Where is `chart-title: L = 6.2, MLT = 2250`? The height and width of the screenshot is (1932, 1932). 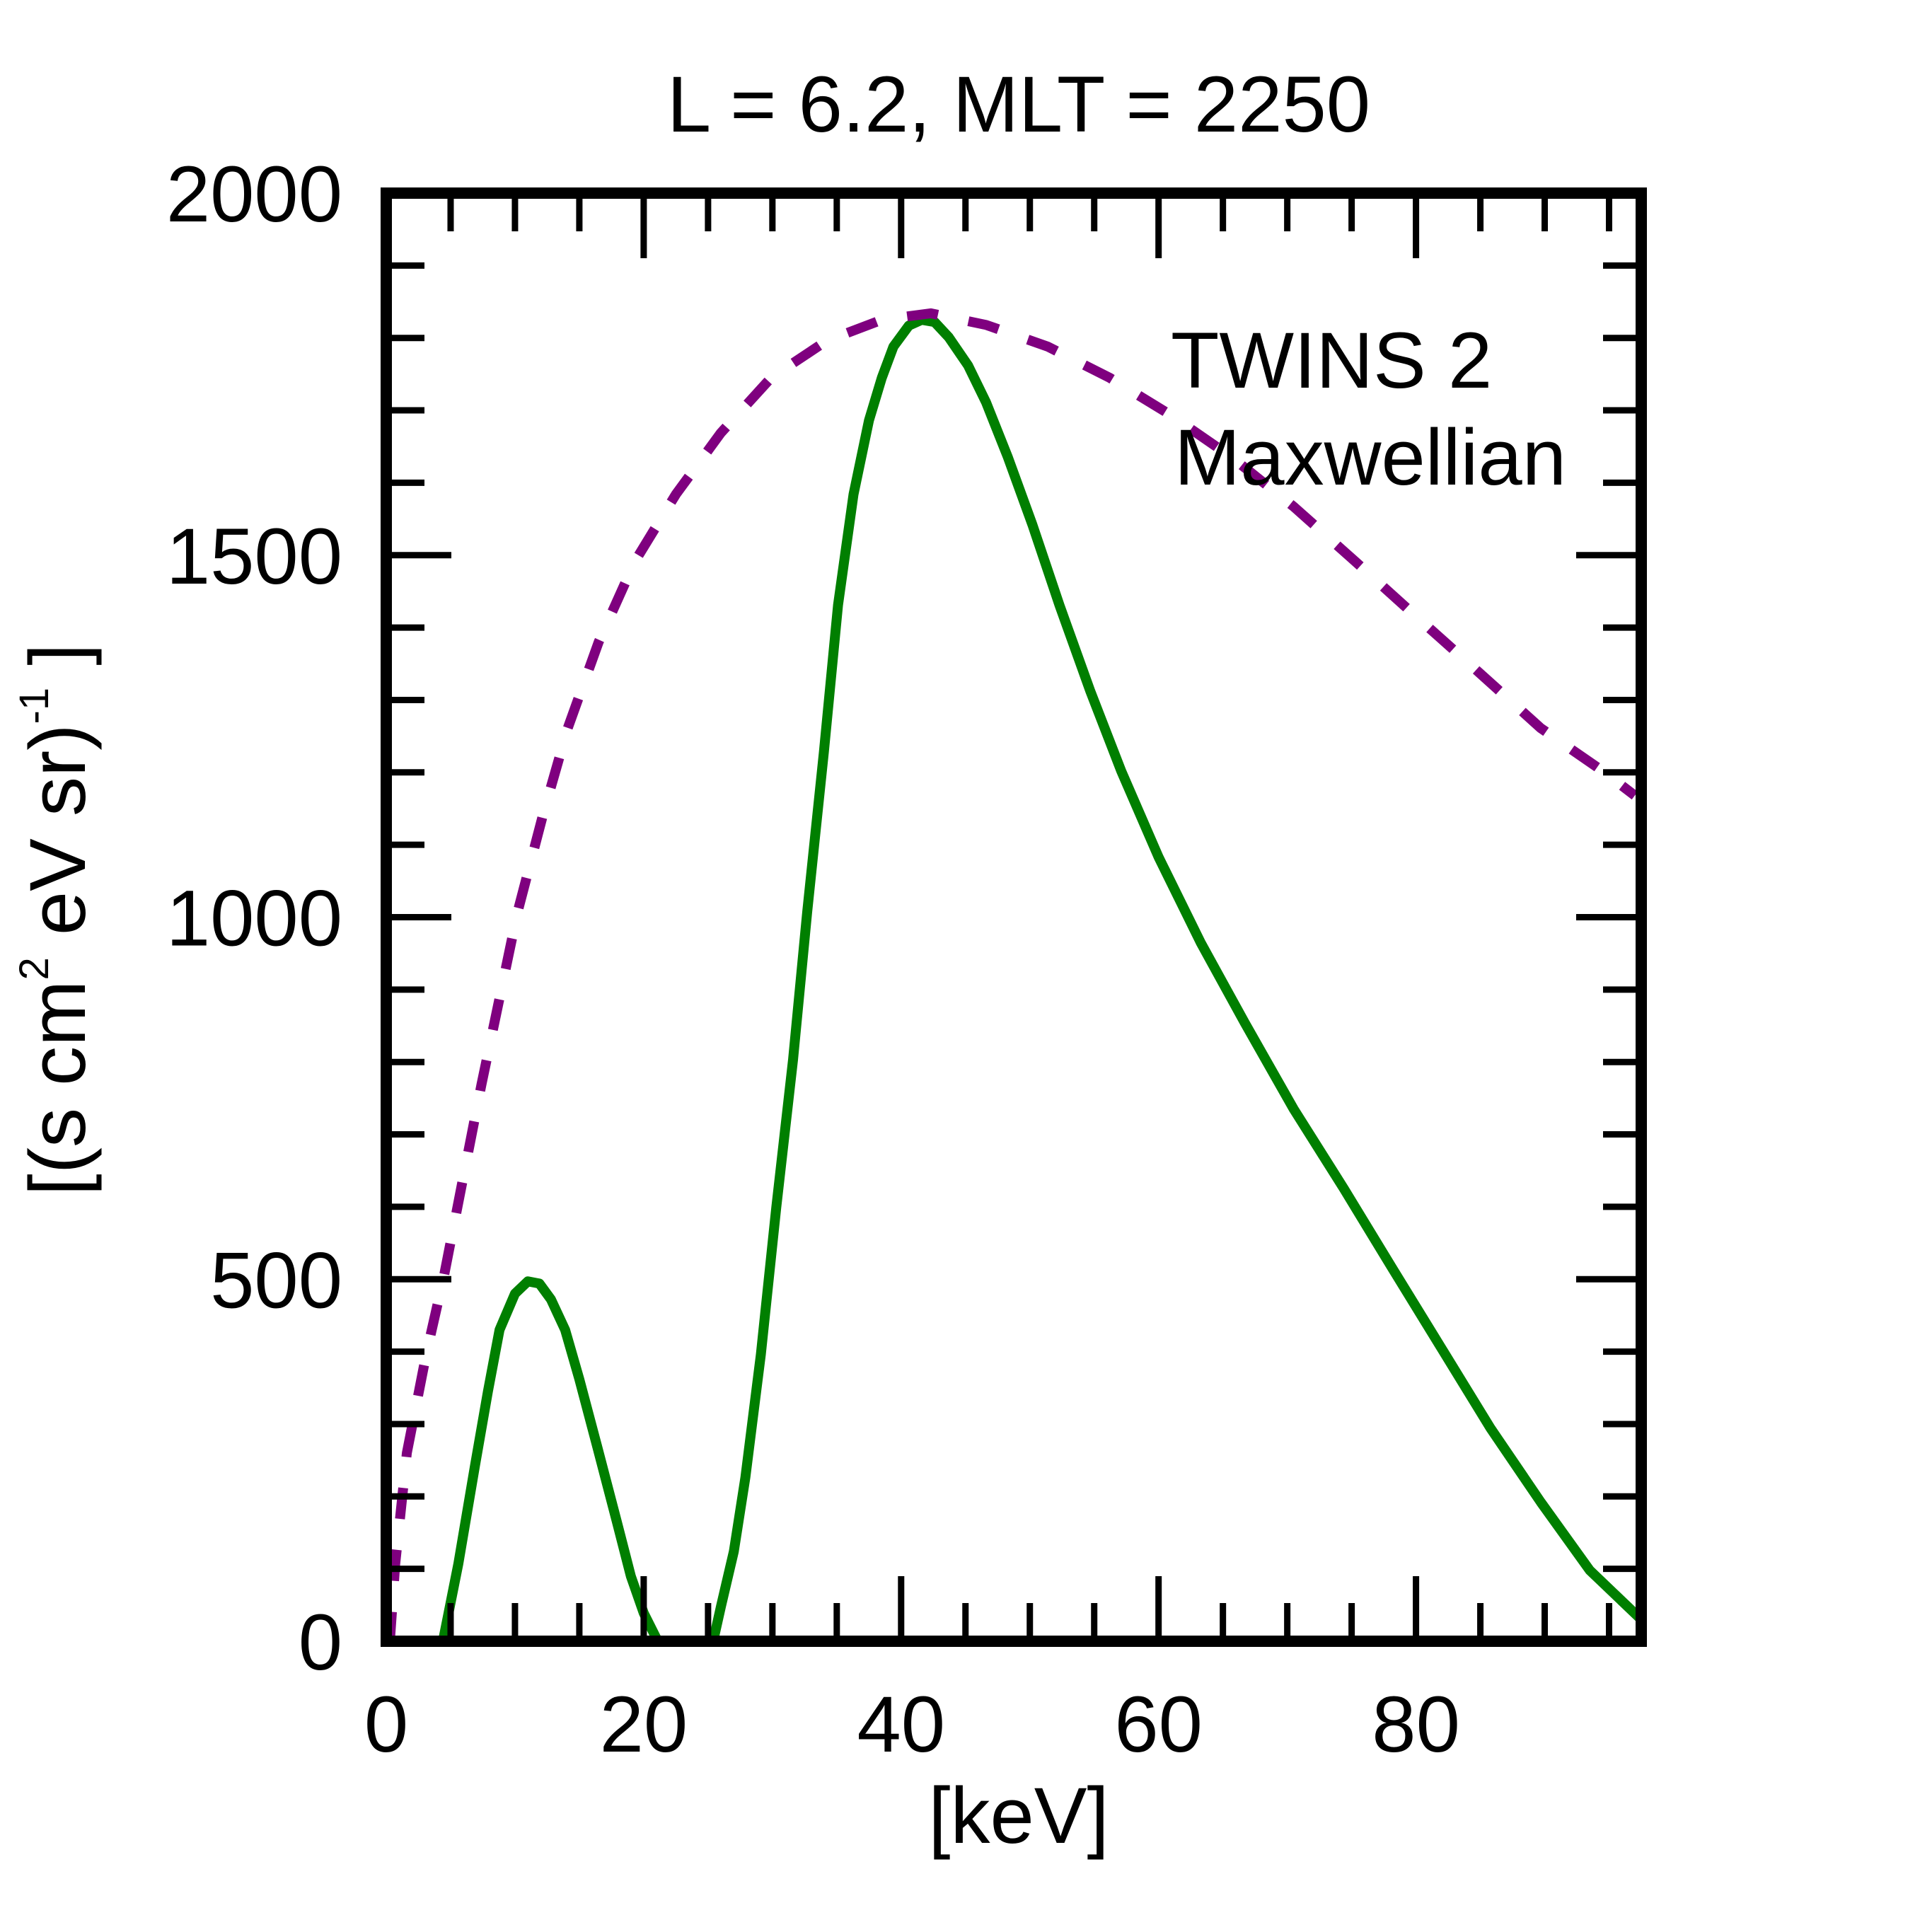 chart-title: L = 6.2, MLT = 2250 is located at coordinates (1018, 104).